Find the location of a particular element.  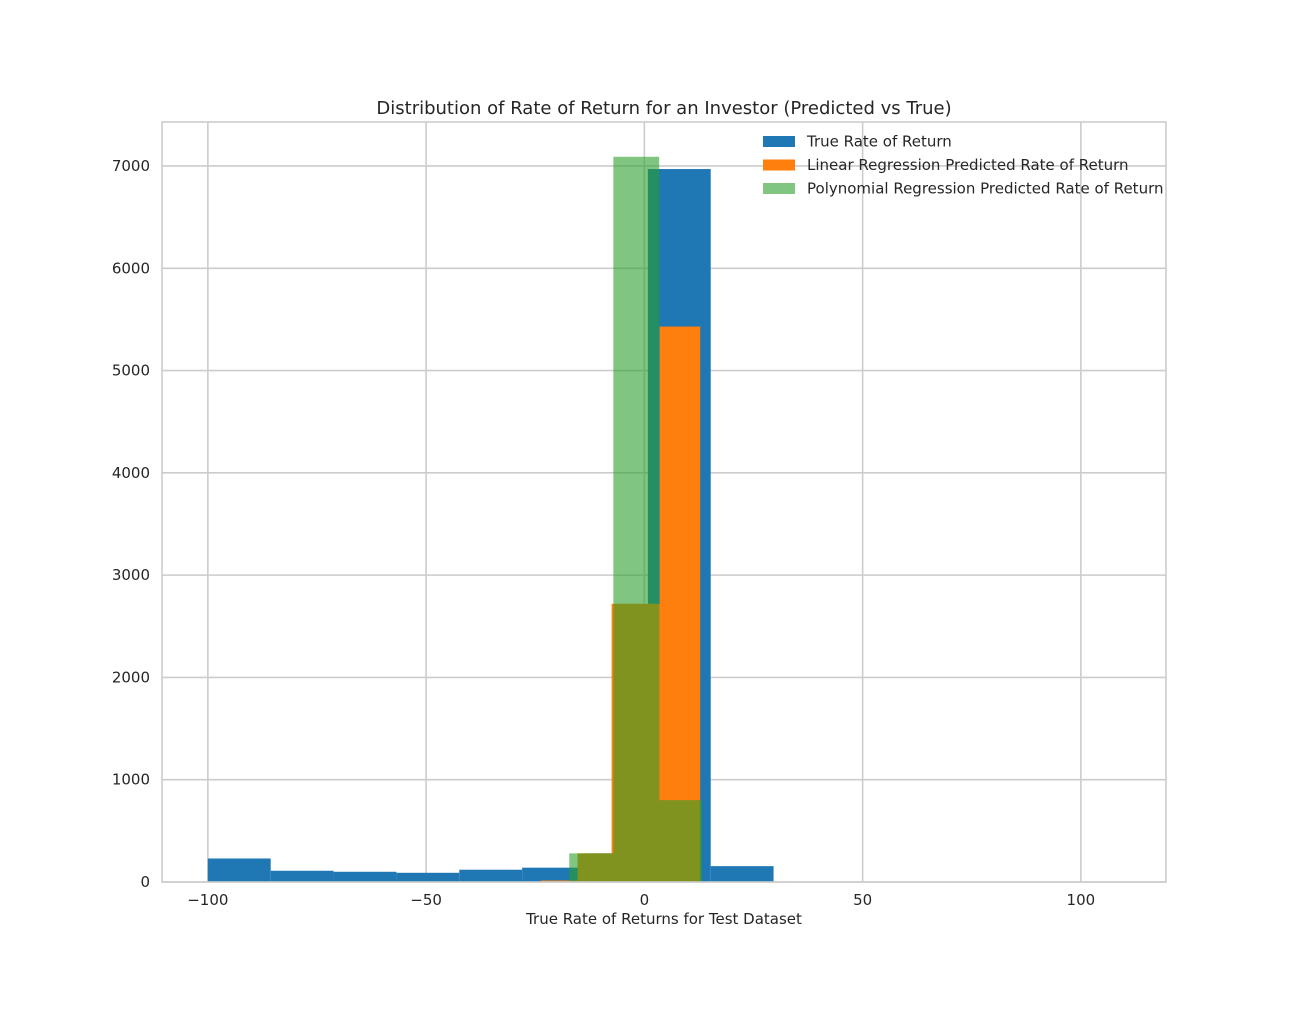

y-tick-label: 5000 is located at coordinates (131, 371).